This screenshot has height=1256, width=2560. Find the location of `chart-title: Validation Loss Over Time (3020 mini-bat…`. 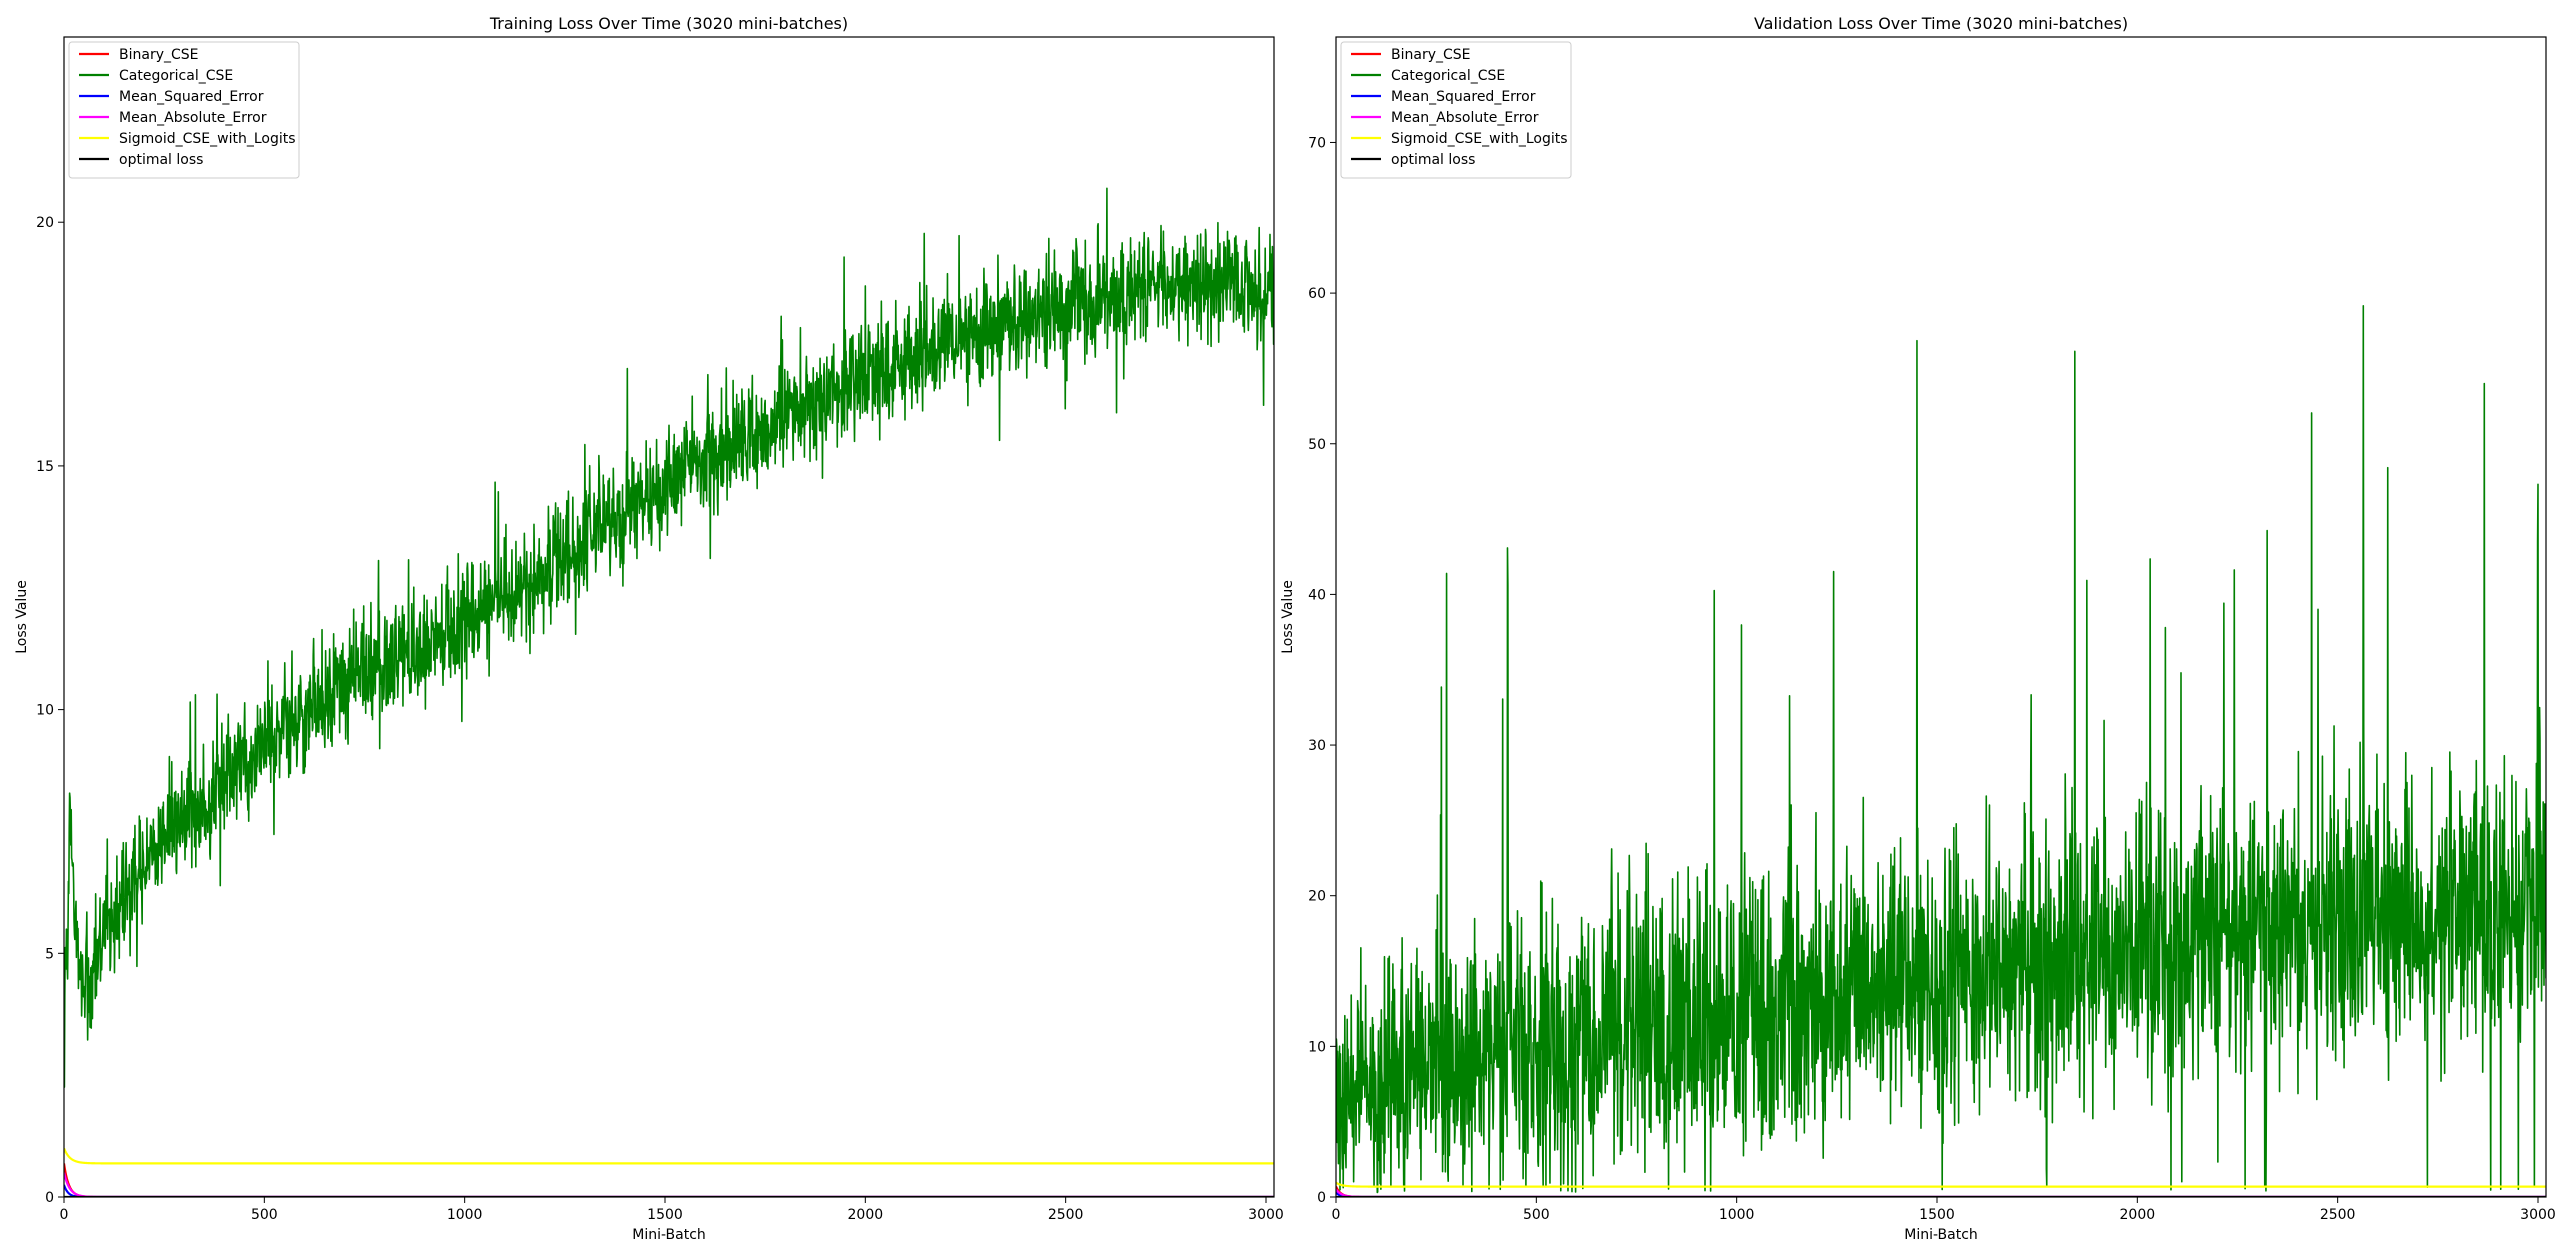

chart-title: Validation Loss Over Time (3020 mini-bat… is located at coordinates (1941, 23).